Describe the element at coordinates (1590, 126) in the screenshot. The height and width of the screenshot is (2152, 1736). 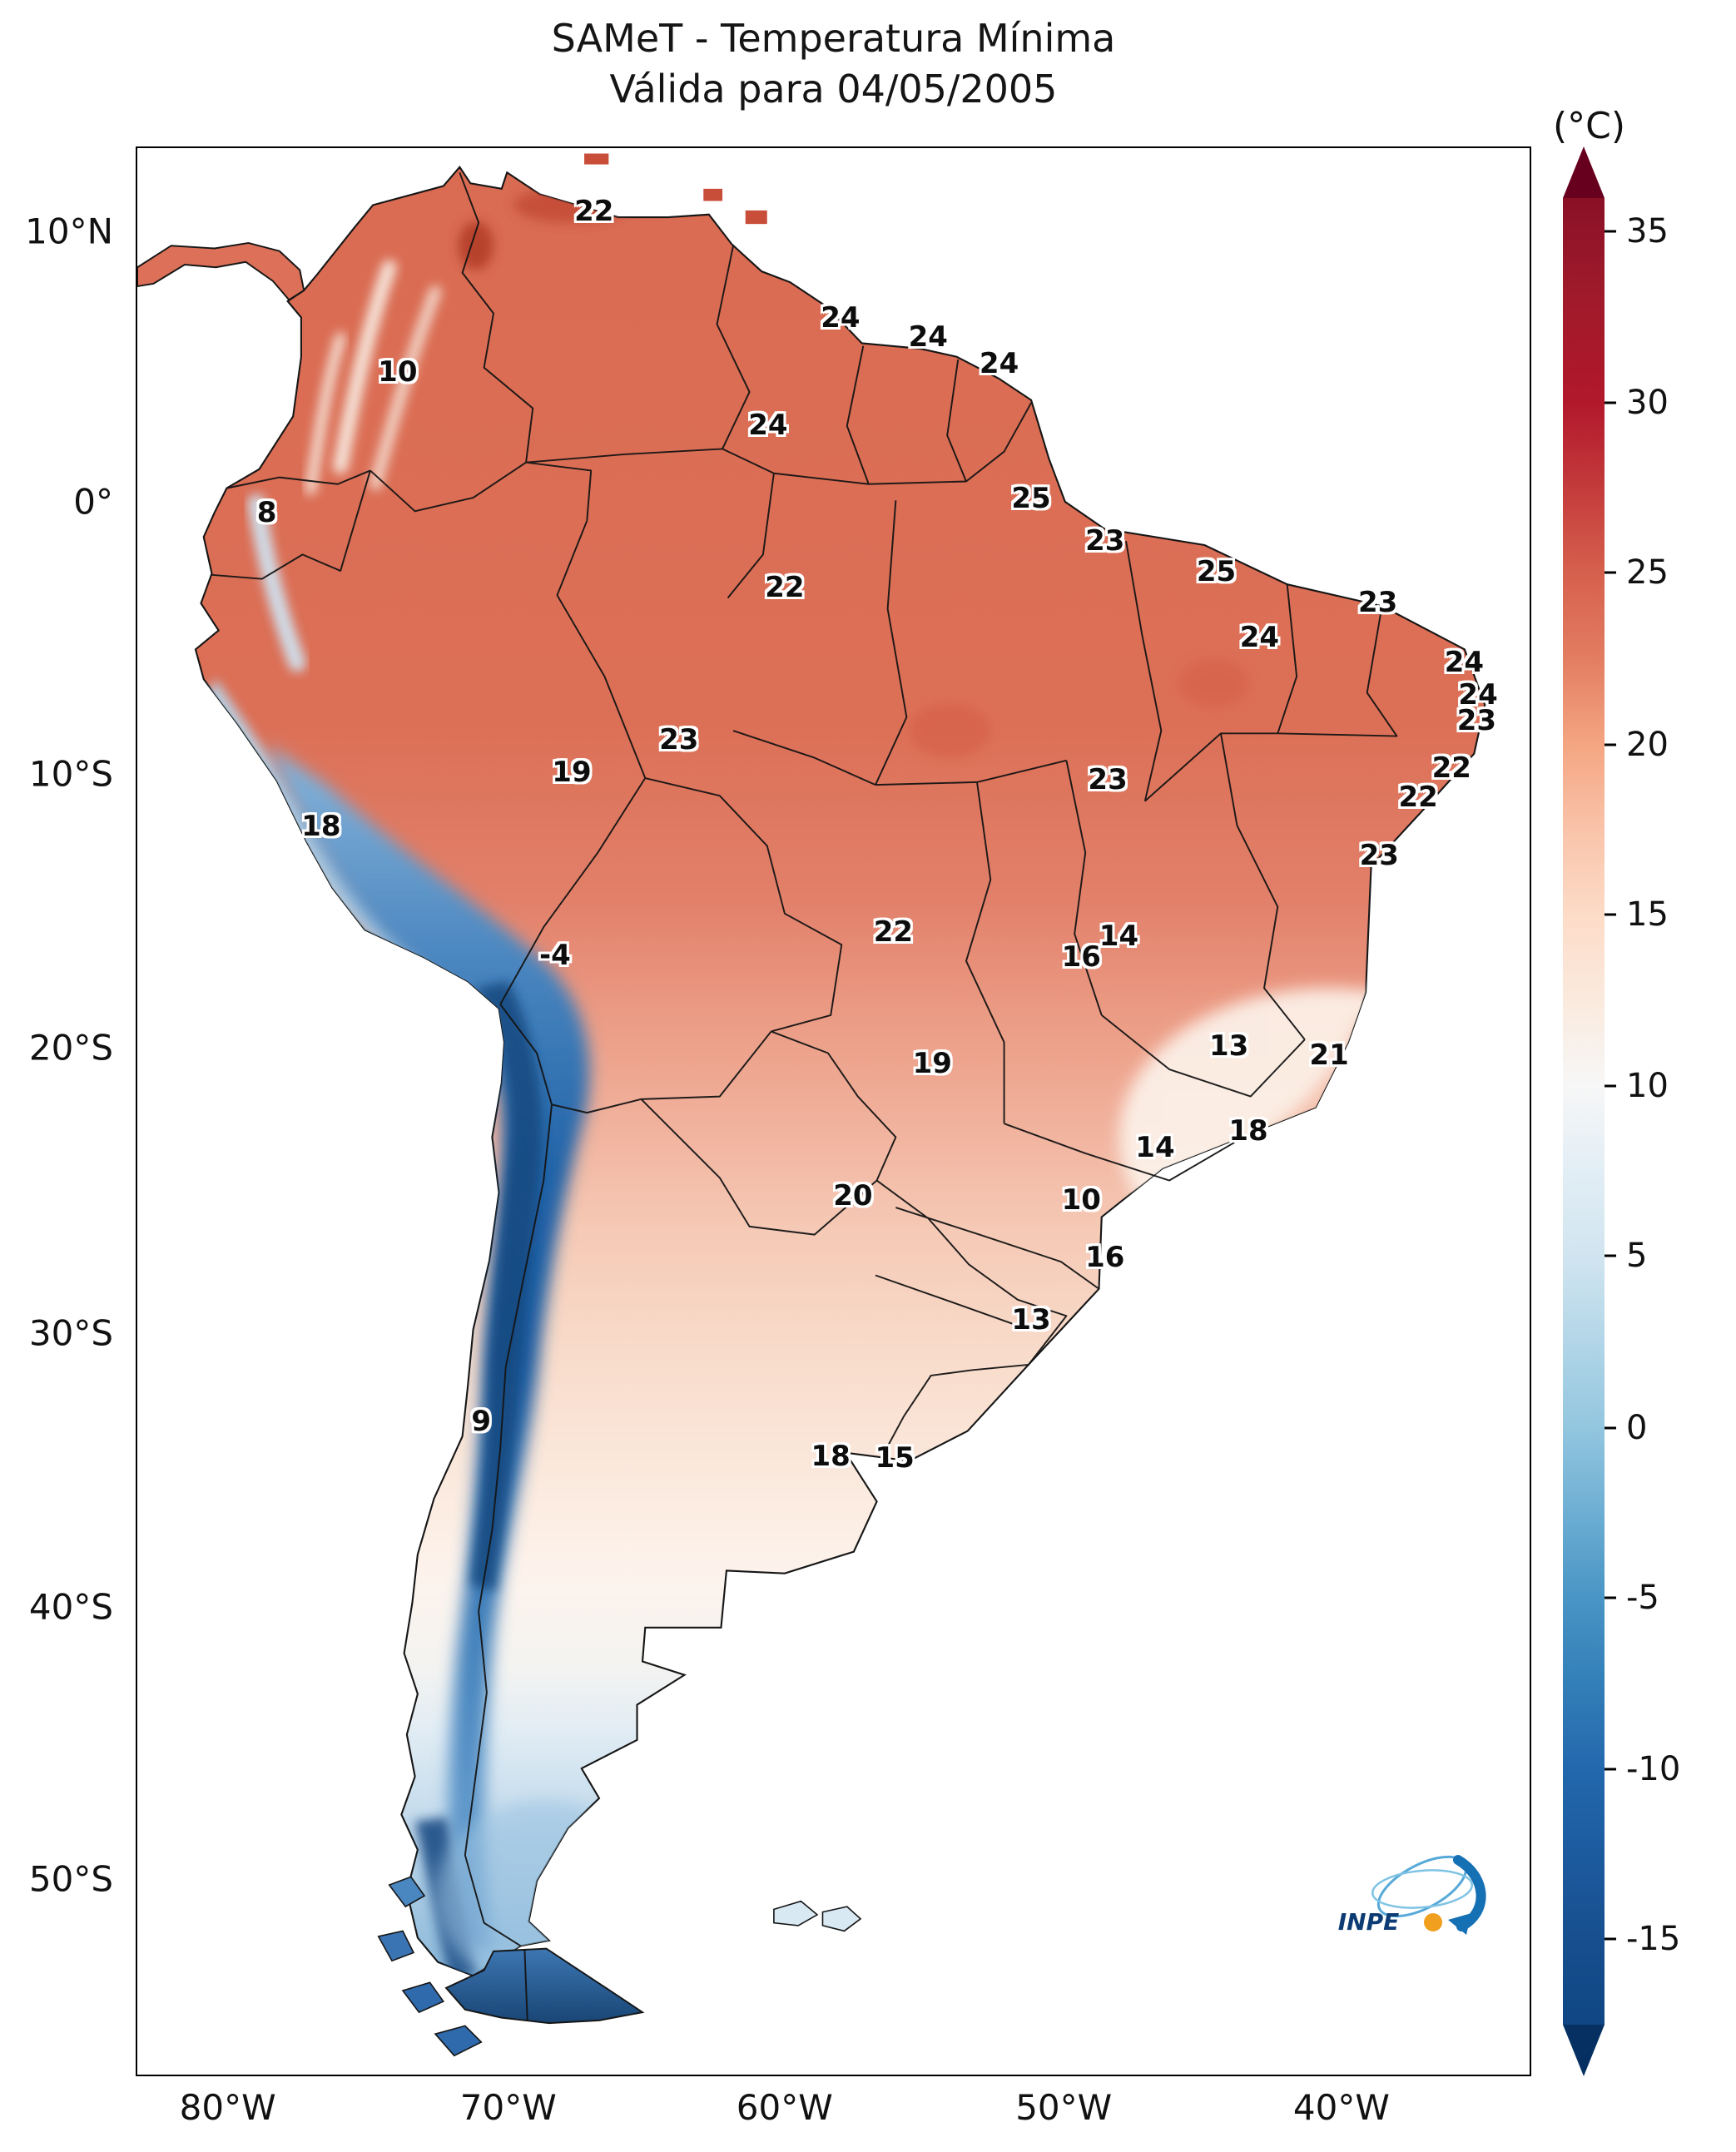
I see `colorbar-unit-label: (°C)` at that location.